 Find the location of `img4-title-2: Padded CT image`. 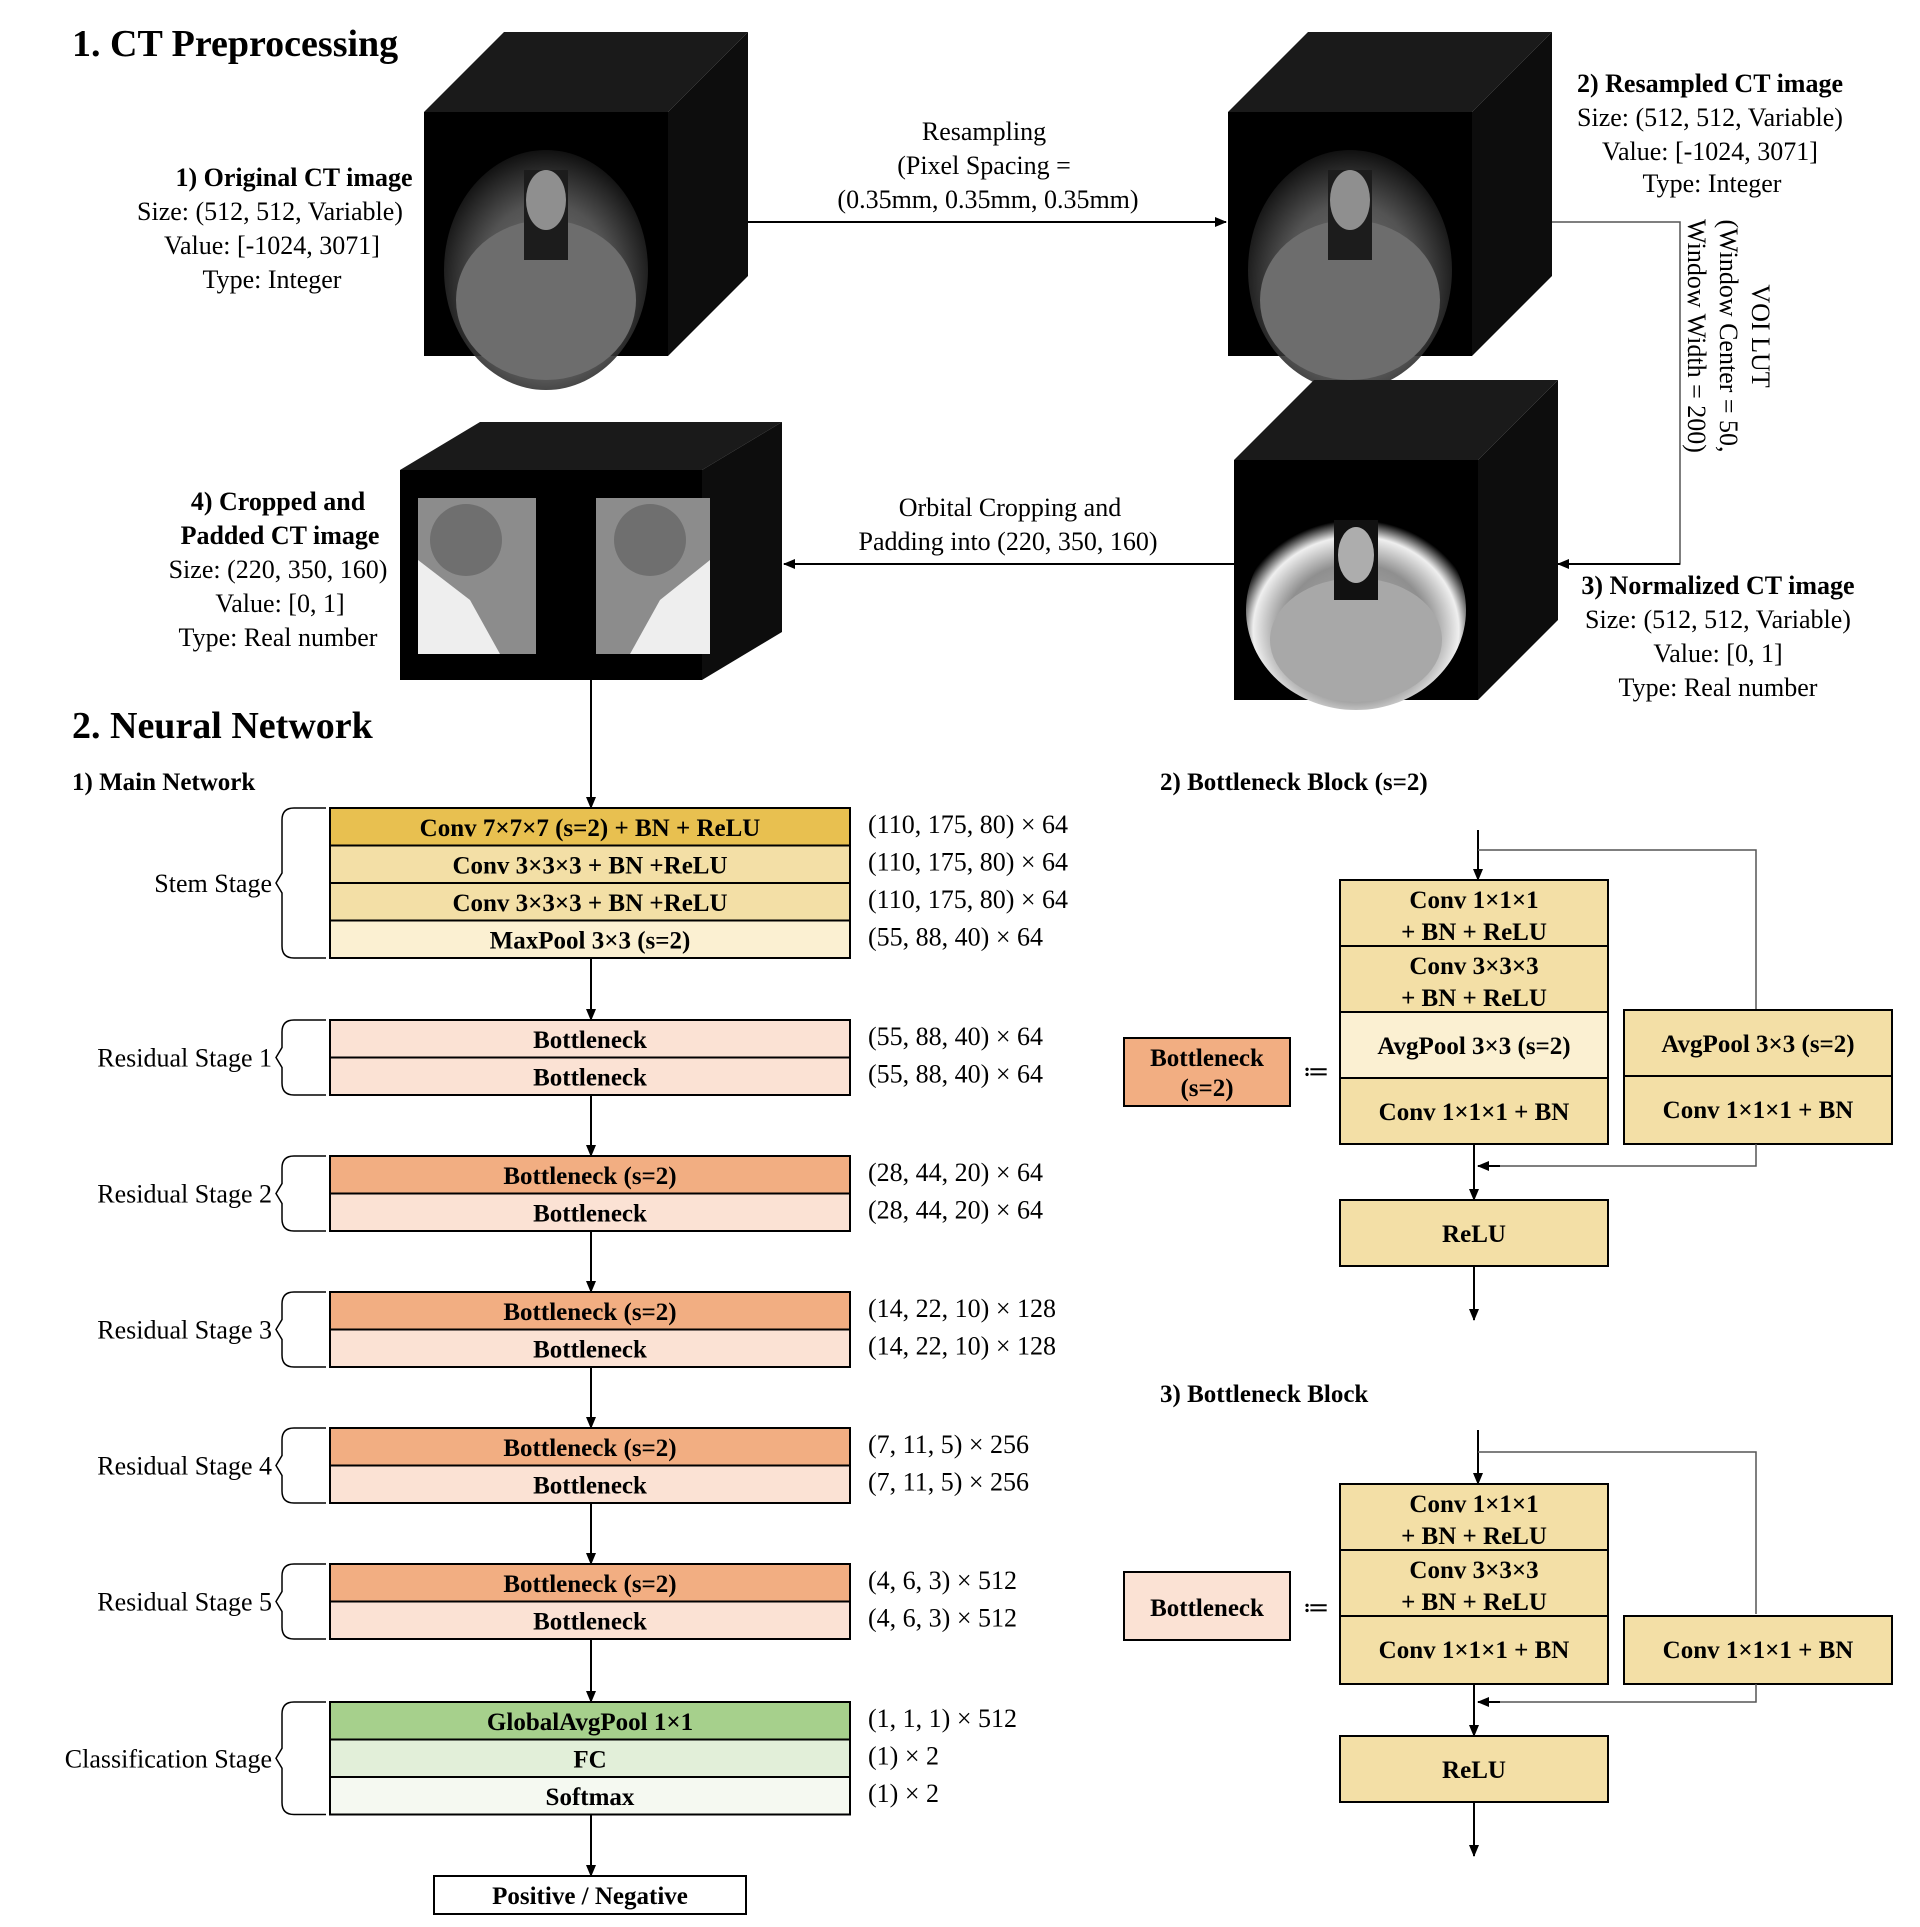

img4-title-2: Padded CT image is located at coordinates (280, 535).